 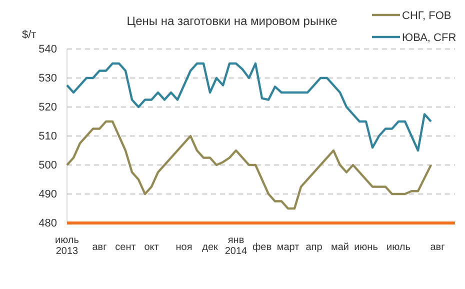 I want to click on legend-label: СНГ, FOB, so click(x=427, y=16).